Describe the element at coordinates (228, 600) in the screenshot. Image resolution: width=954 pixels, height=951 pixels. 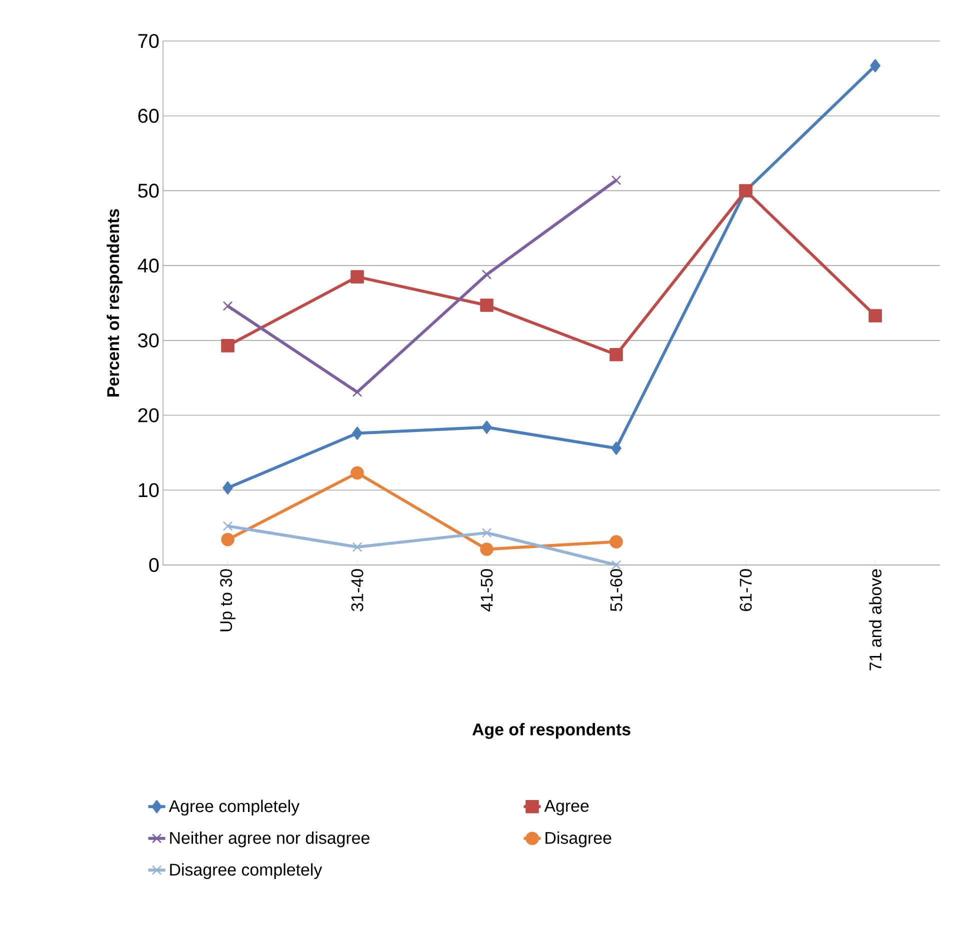
I see `x-tick-label: Up to 30` at that location.